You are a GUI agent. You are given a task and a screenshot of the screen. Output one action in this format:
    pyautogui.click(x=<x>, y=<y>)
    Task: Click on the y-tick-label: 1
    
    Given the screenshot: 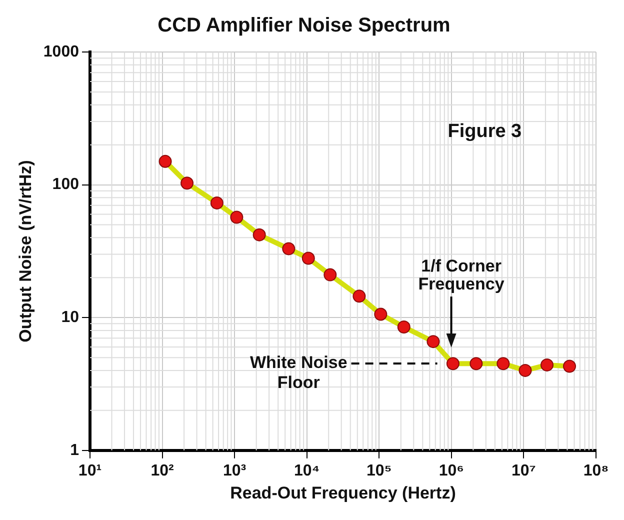 What is the action you would take?
    pyautogui.click(x=75, y=450)
    